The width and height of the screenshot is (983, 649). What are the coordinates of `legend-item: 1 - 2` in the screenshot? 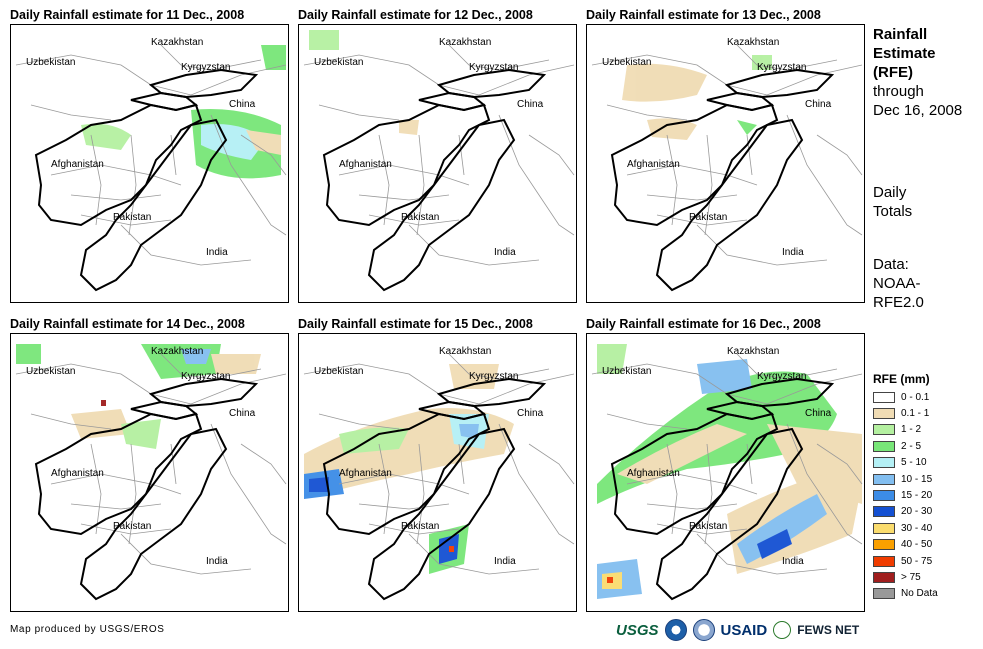 It's located at (905, 430).